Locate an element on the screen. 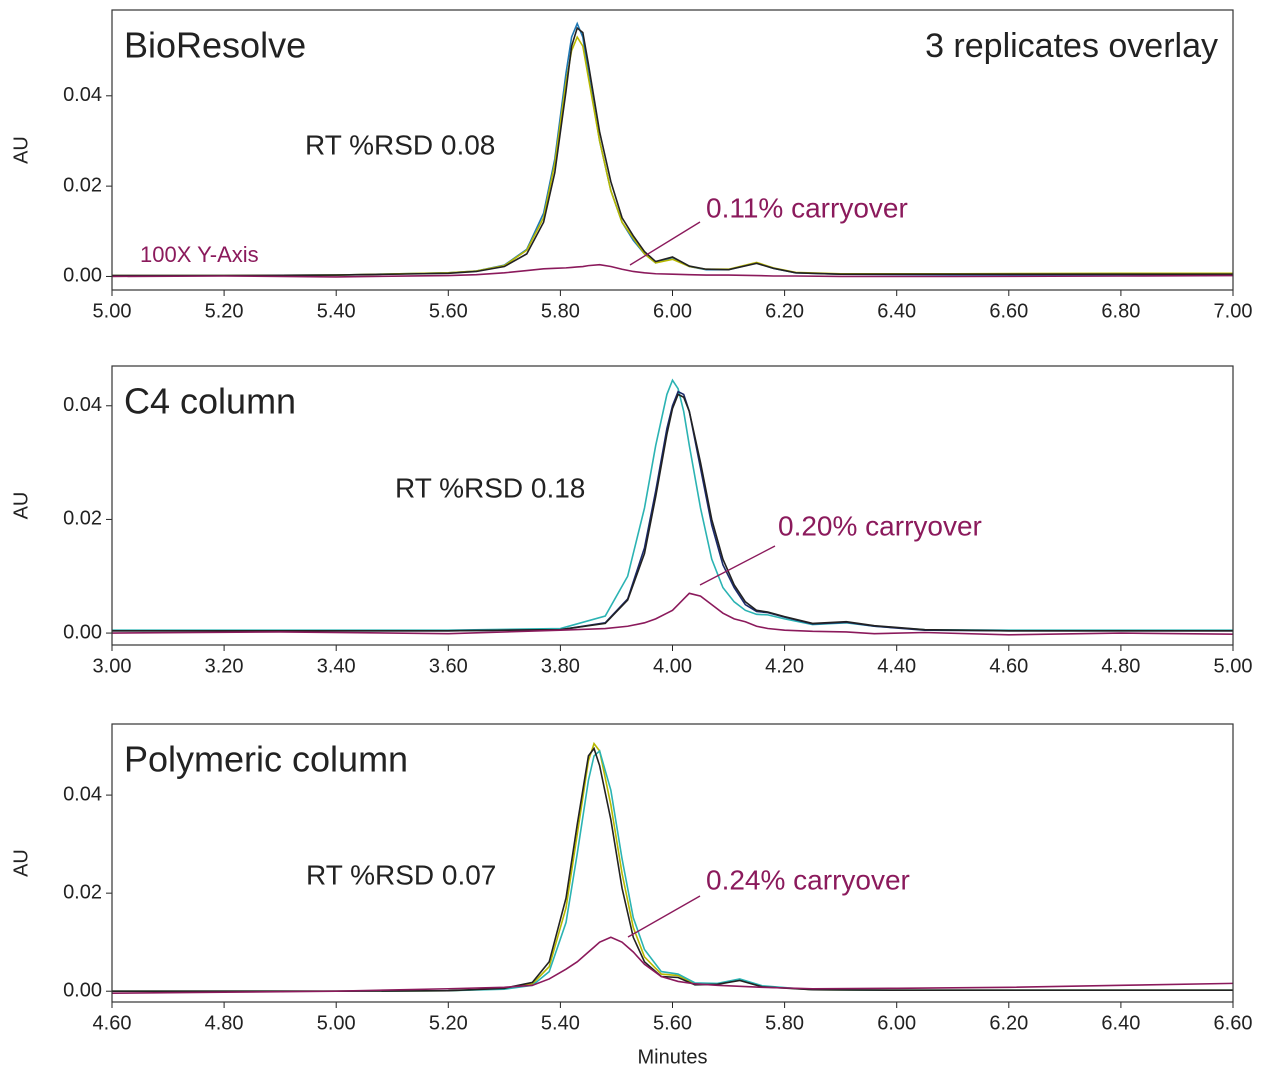 The width and height of the screenshot is (1280, 1083). x-tick-label: 3.00 is located at coordinates (112, 666).